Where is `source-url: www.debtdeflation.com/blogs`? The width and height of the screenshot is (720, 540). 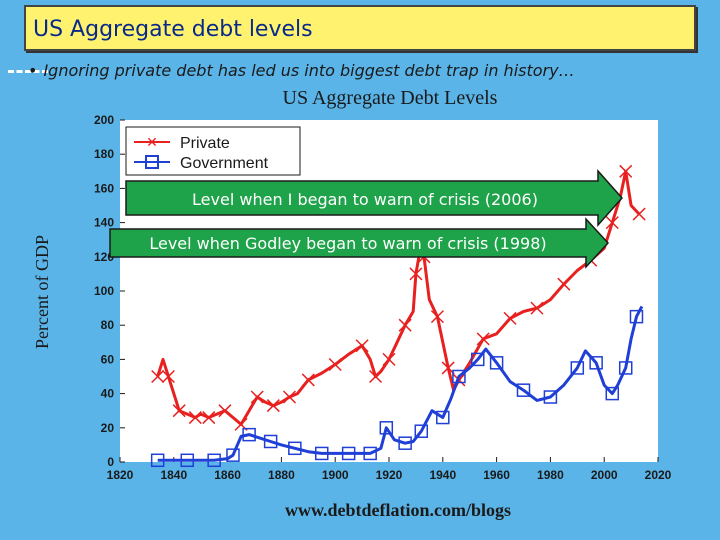
source-url: www.debtdeflation.com/blogs is located at coordinates (398, 510).